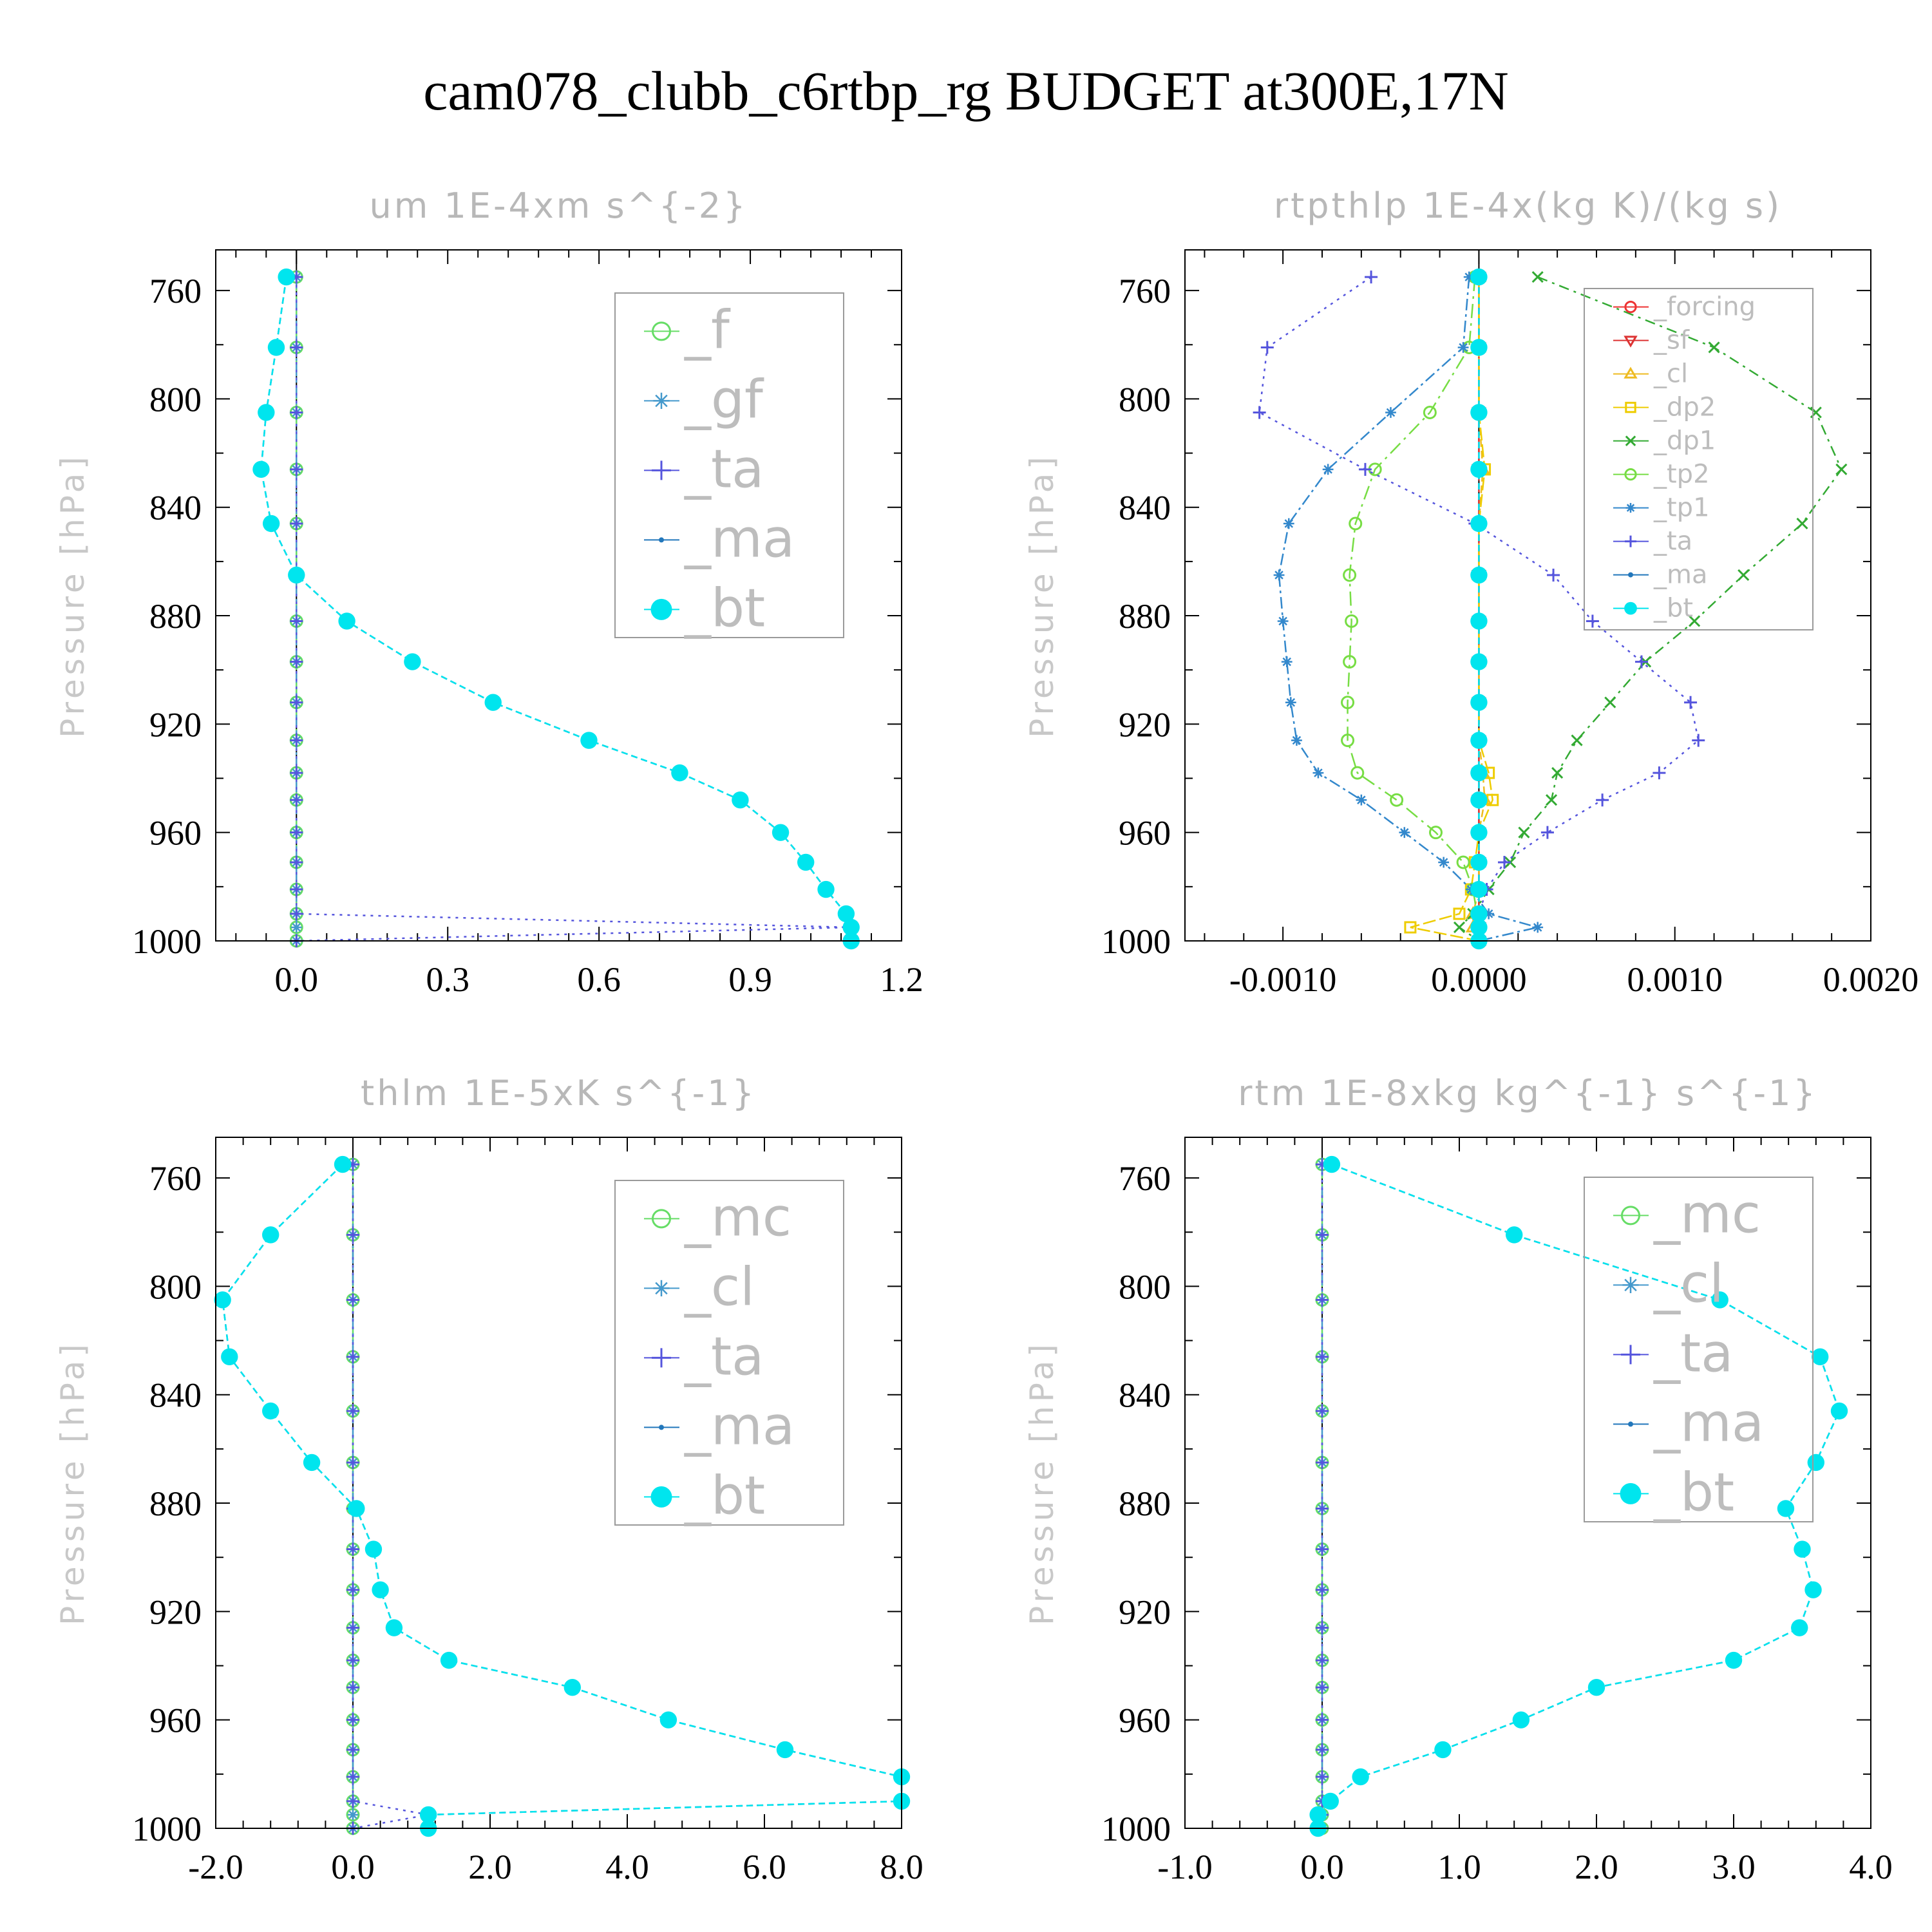 The width and height of the screenshot is (1932, 1932). What do you see at coordinates (1528, 1093) in the screenshot?
I see `panel-title: rtm 1E-8xkg kg^{-1} s^{-1}` at bounding box center [1528, 1093].